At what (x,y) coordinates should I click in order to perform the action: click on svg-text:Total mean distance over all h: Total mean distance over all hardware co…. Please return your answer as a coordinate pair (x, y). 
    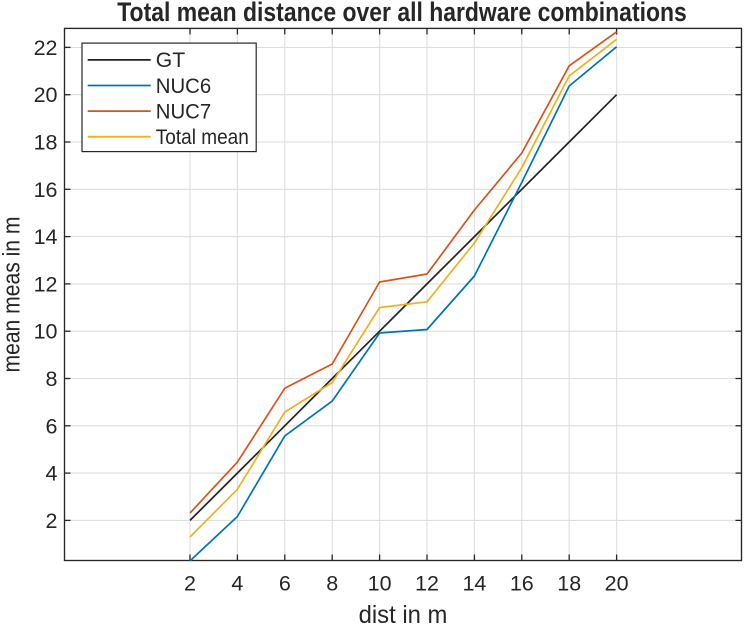
    Looking at the image, I should click on (402, 13).